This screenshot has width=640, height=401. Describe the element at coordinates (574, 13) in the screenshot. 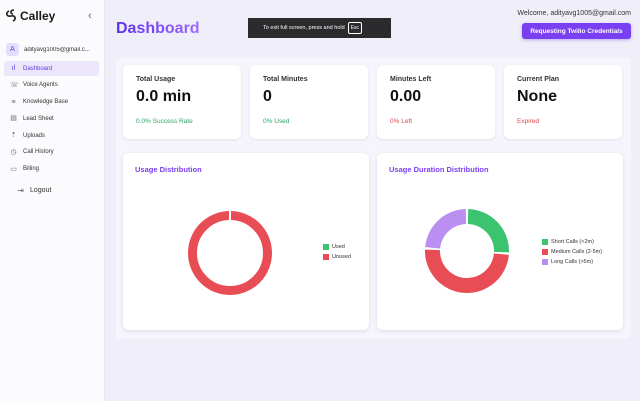

I see `welcome-text: Welcome, adityavg1005@gmail.com` at that location.